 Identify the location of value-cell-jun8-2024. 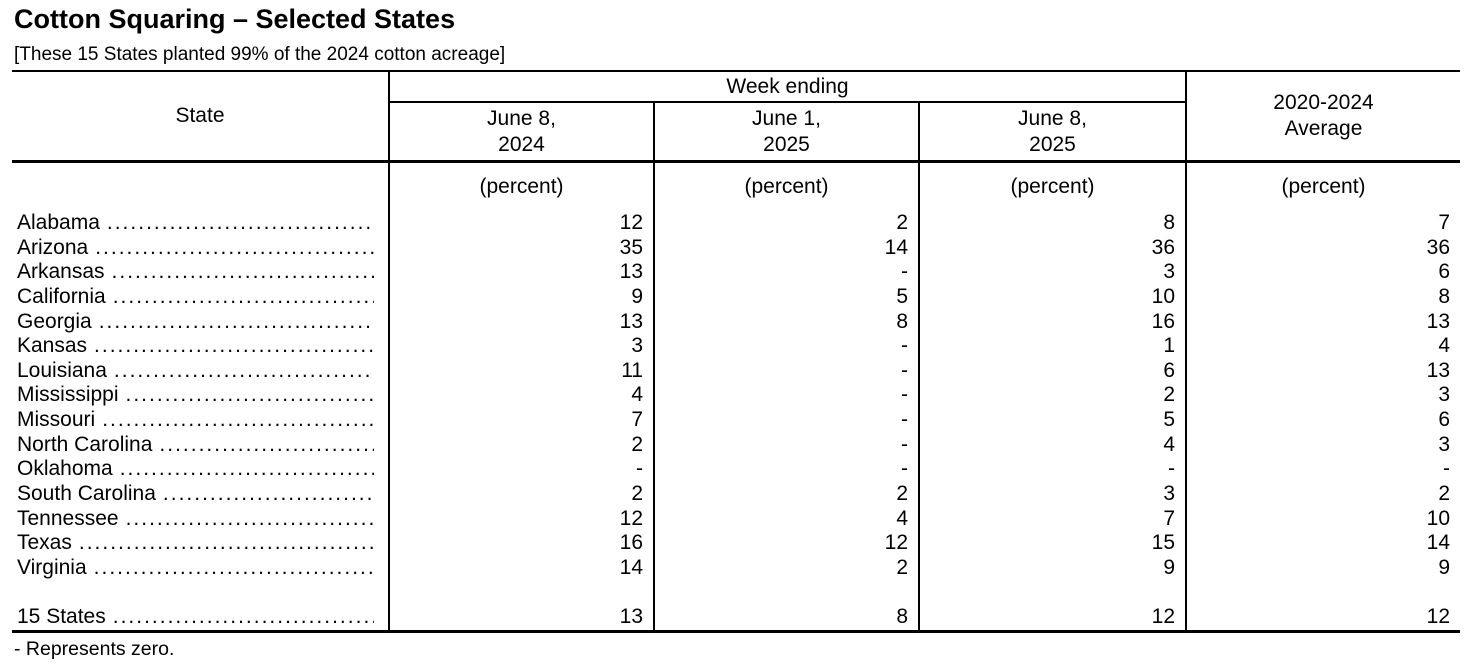
(522, 593).